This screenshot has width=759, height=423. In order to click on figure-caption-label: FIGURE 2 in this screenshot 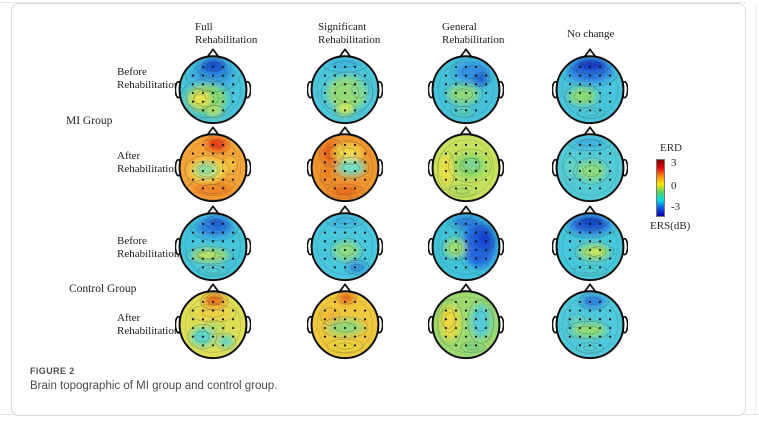, I will do `click(52, 371)`.